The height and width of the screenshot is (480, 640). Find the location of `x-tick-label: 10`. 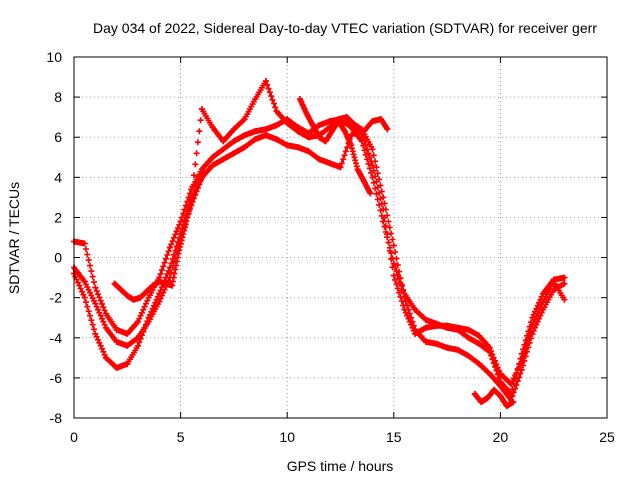

x-tick-label: 10 is located at coordinates (287, 437).